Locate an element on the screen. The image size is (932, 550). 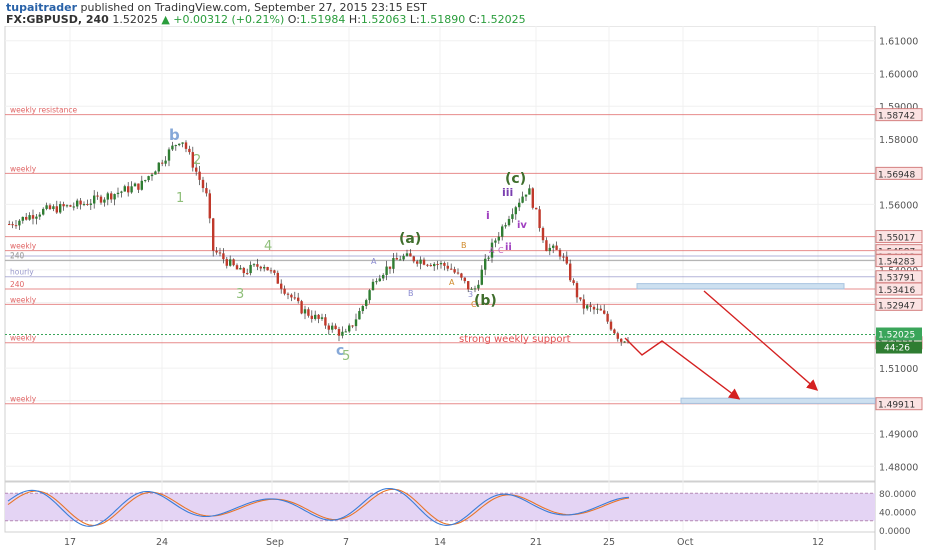
wave-b-label: b is located at coordinates (174, 135).